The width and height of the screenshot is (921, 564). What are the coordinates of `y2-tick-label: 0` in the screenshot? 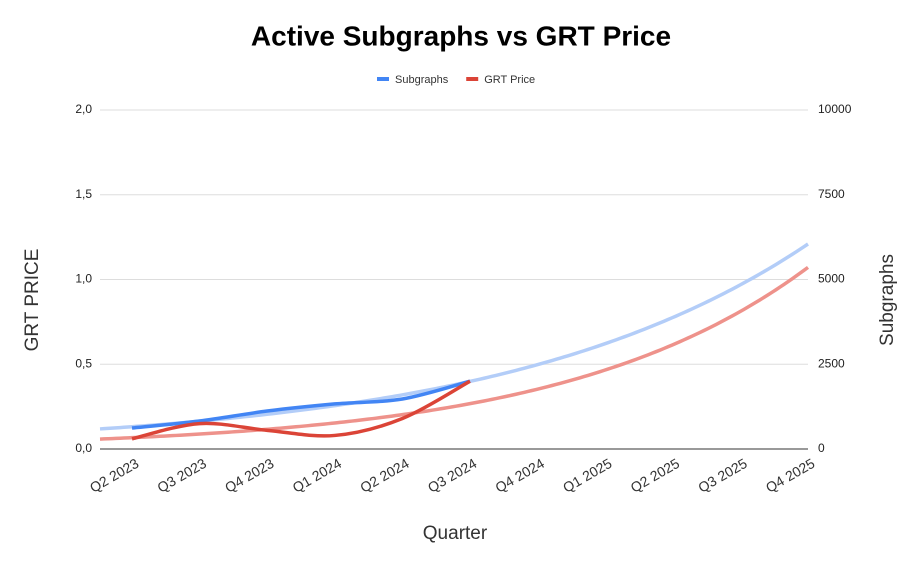 It's located at (821, 448).